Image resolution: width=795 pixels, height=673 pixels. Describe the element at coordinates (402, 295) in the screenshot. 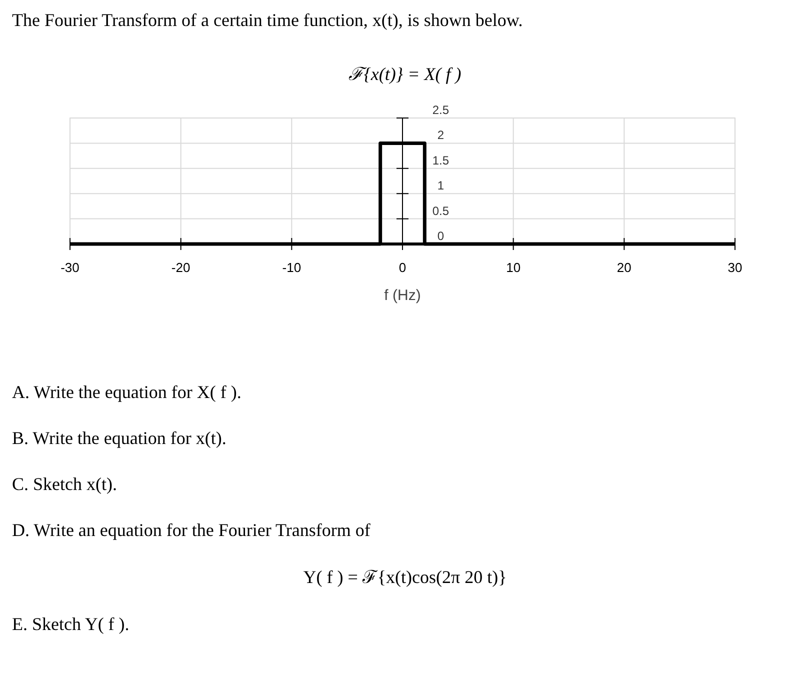

I see `x-axis-title: f (Hz)` at that location.